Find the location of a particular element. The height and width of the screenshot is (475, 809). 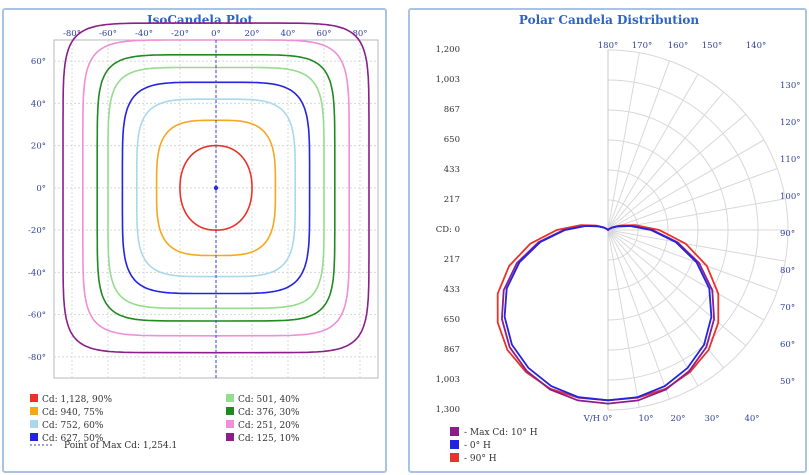

polar-right-angle-label: 90° is located at coordinates (787, 234).